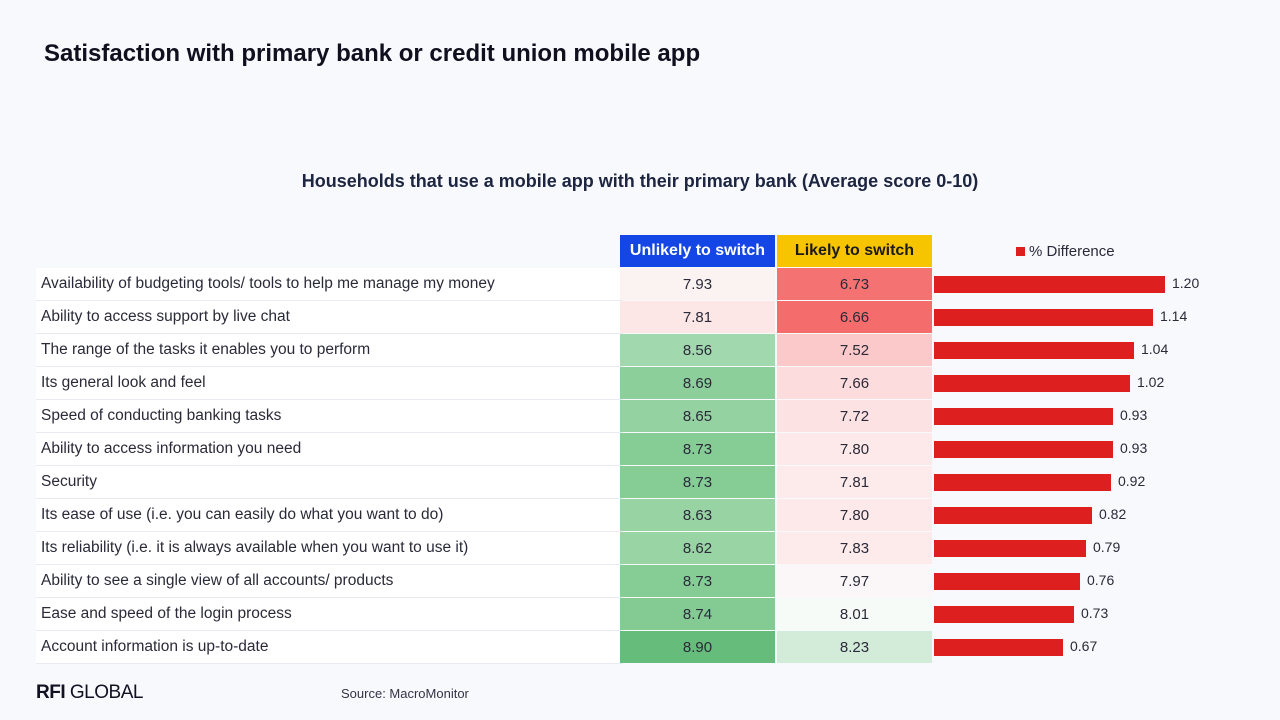  What do you see at coordinates (329, 449) in the screenshot?
I see `row-label: Ability to access information you need` at bounding box center [329, 449].